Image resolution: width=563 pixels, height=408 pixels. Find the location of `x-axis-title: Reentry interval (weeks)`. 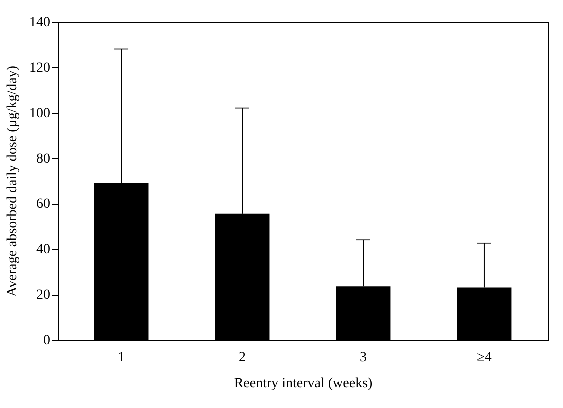

x-axis-title: Reentry interval (weeks) is located at coordinates (304, 384).